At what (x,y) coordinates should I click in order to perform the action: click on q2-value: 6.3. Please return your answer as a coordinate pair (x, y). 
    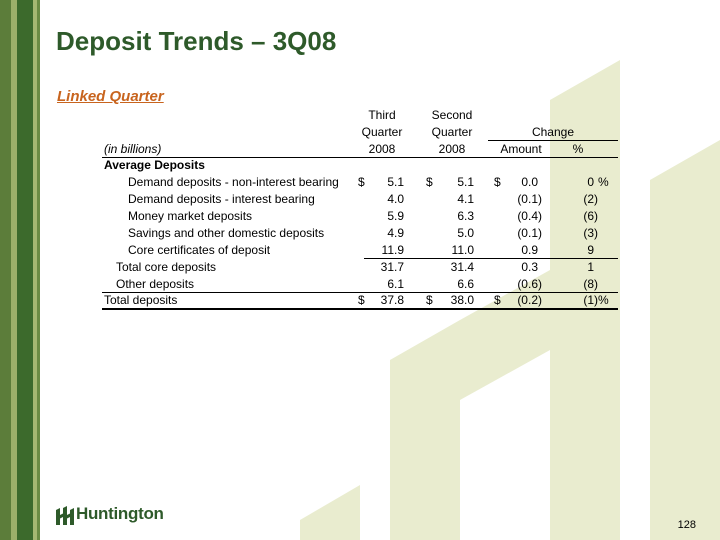
    Looking at the image, I should click on (465, 216).